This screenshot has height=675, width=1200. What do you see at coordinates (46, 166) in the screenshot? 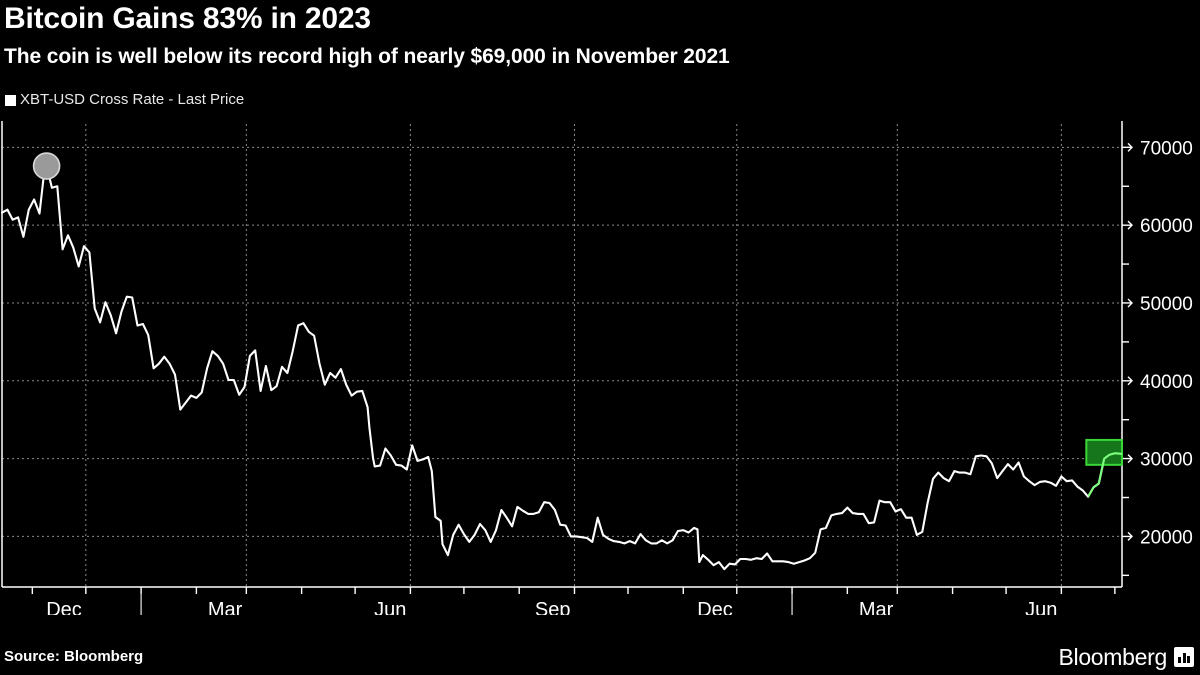
I see `record-high-marker` at bounding box center [46, 166].